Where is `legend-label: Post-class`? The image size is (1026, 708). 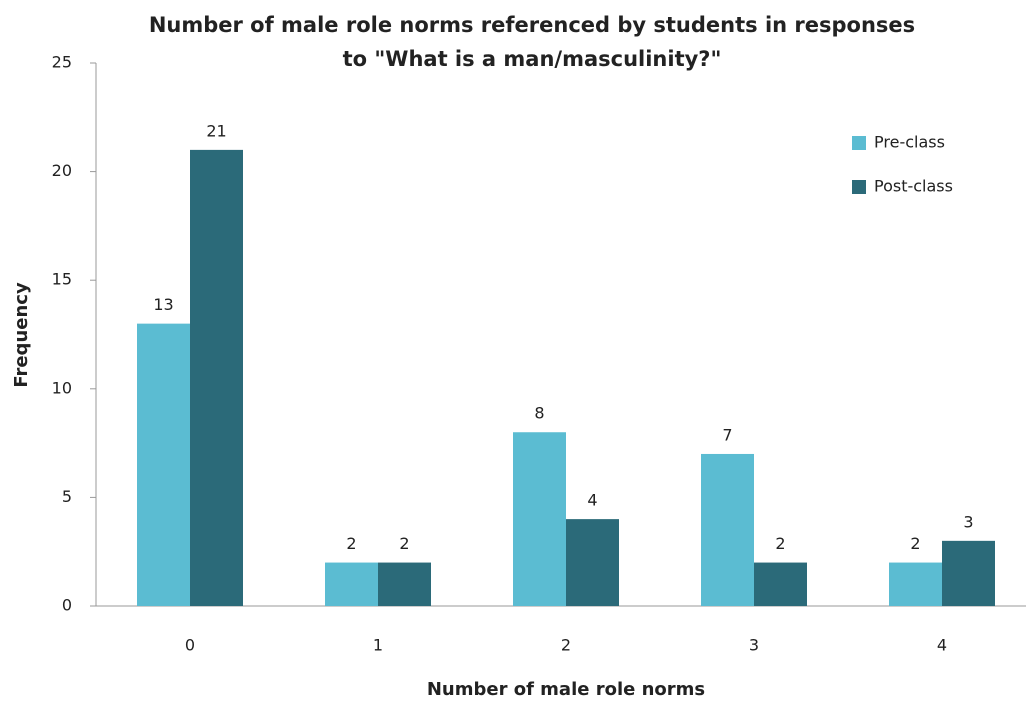
legend-label: Post-class is located at coordinates (913, 186).